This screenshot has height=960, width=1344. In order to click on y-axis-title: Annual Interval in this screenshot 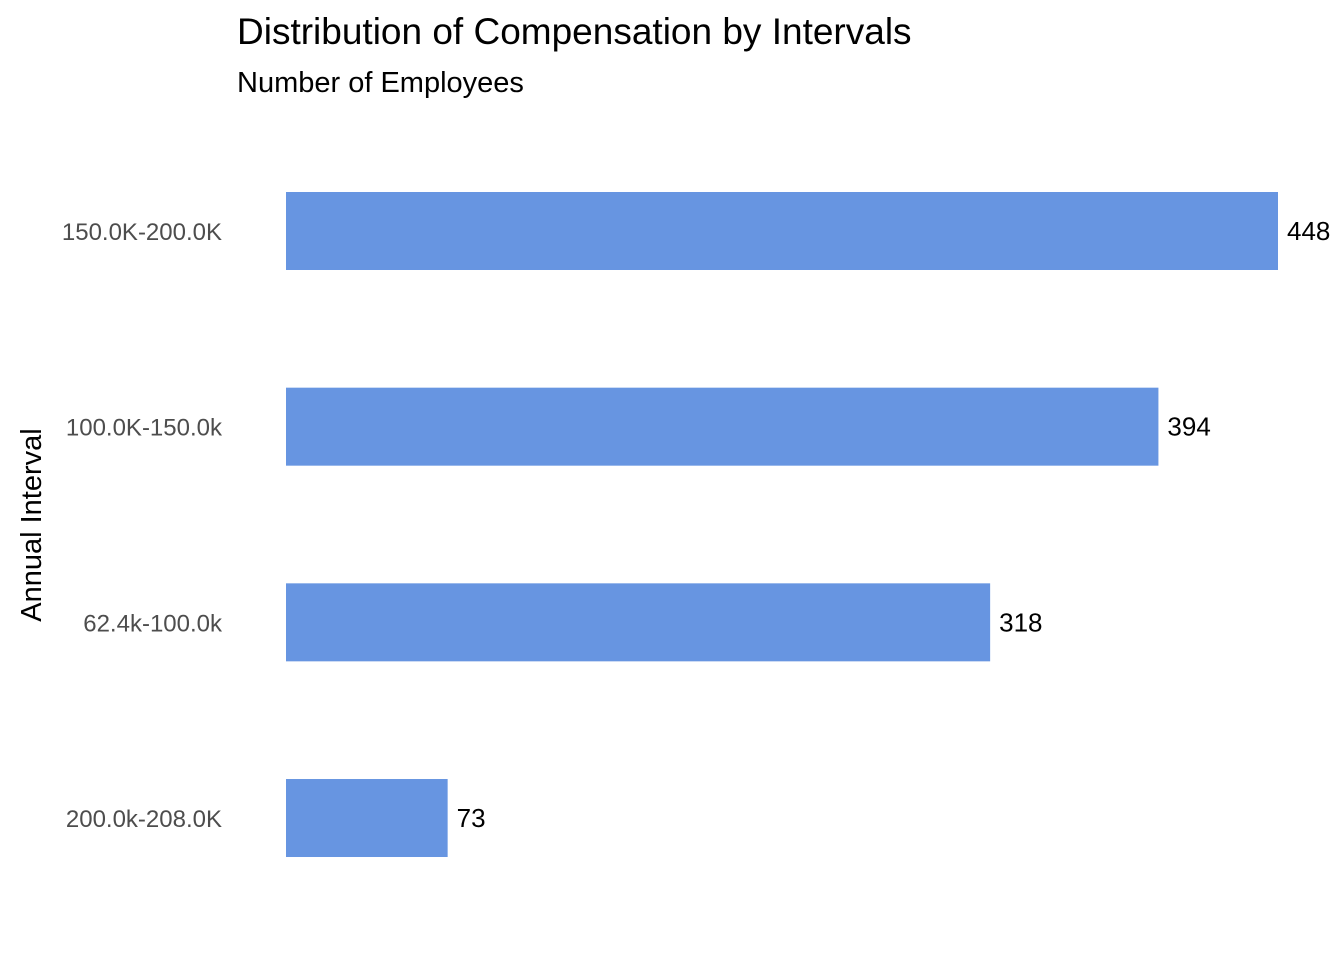, I will do `click(32, 524)`.